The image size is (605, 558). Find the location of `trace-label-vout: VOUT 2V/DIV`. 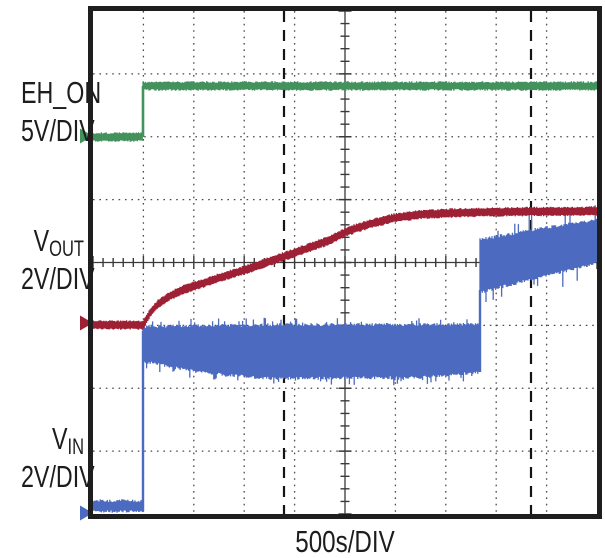

trace-label-vout: VOUT 2V/DIV is located at coordinates (58, 259).